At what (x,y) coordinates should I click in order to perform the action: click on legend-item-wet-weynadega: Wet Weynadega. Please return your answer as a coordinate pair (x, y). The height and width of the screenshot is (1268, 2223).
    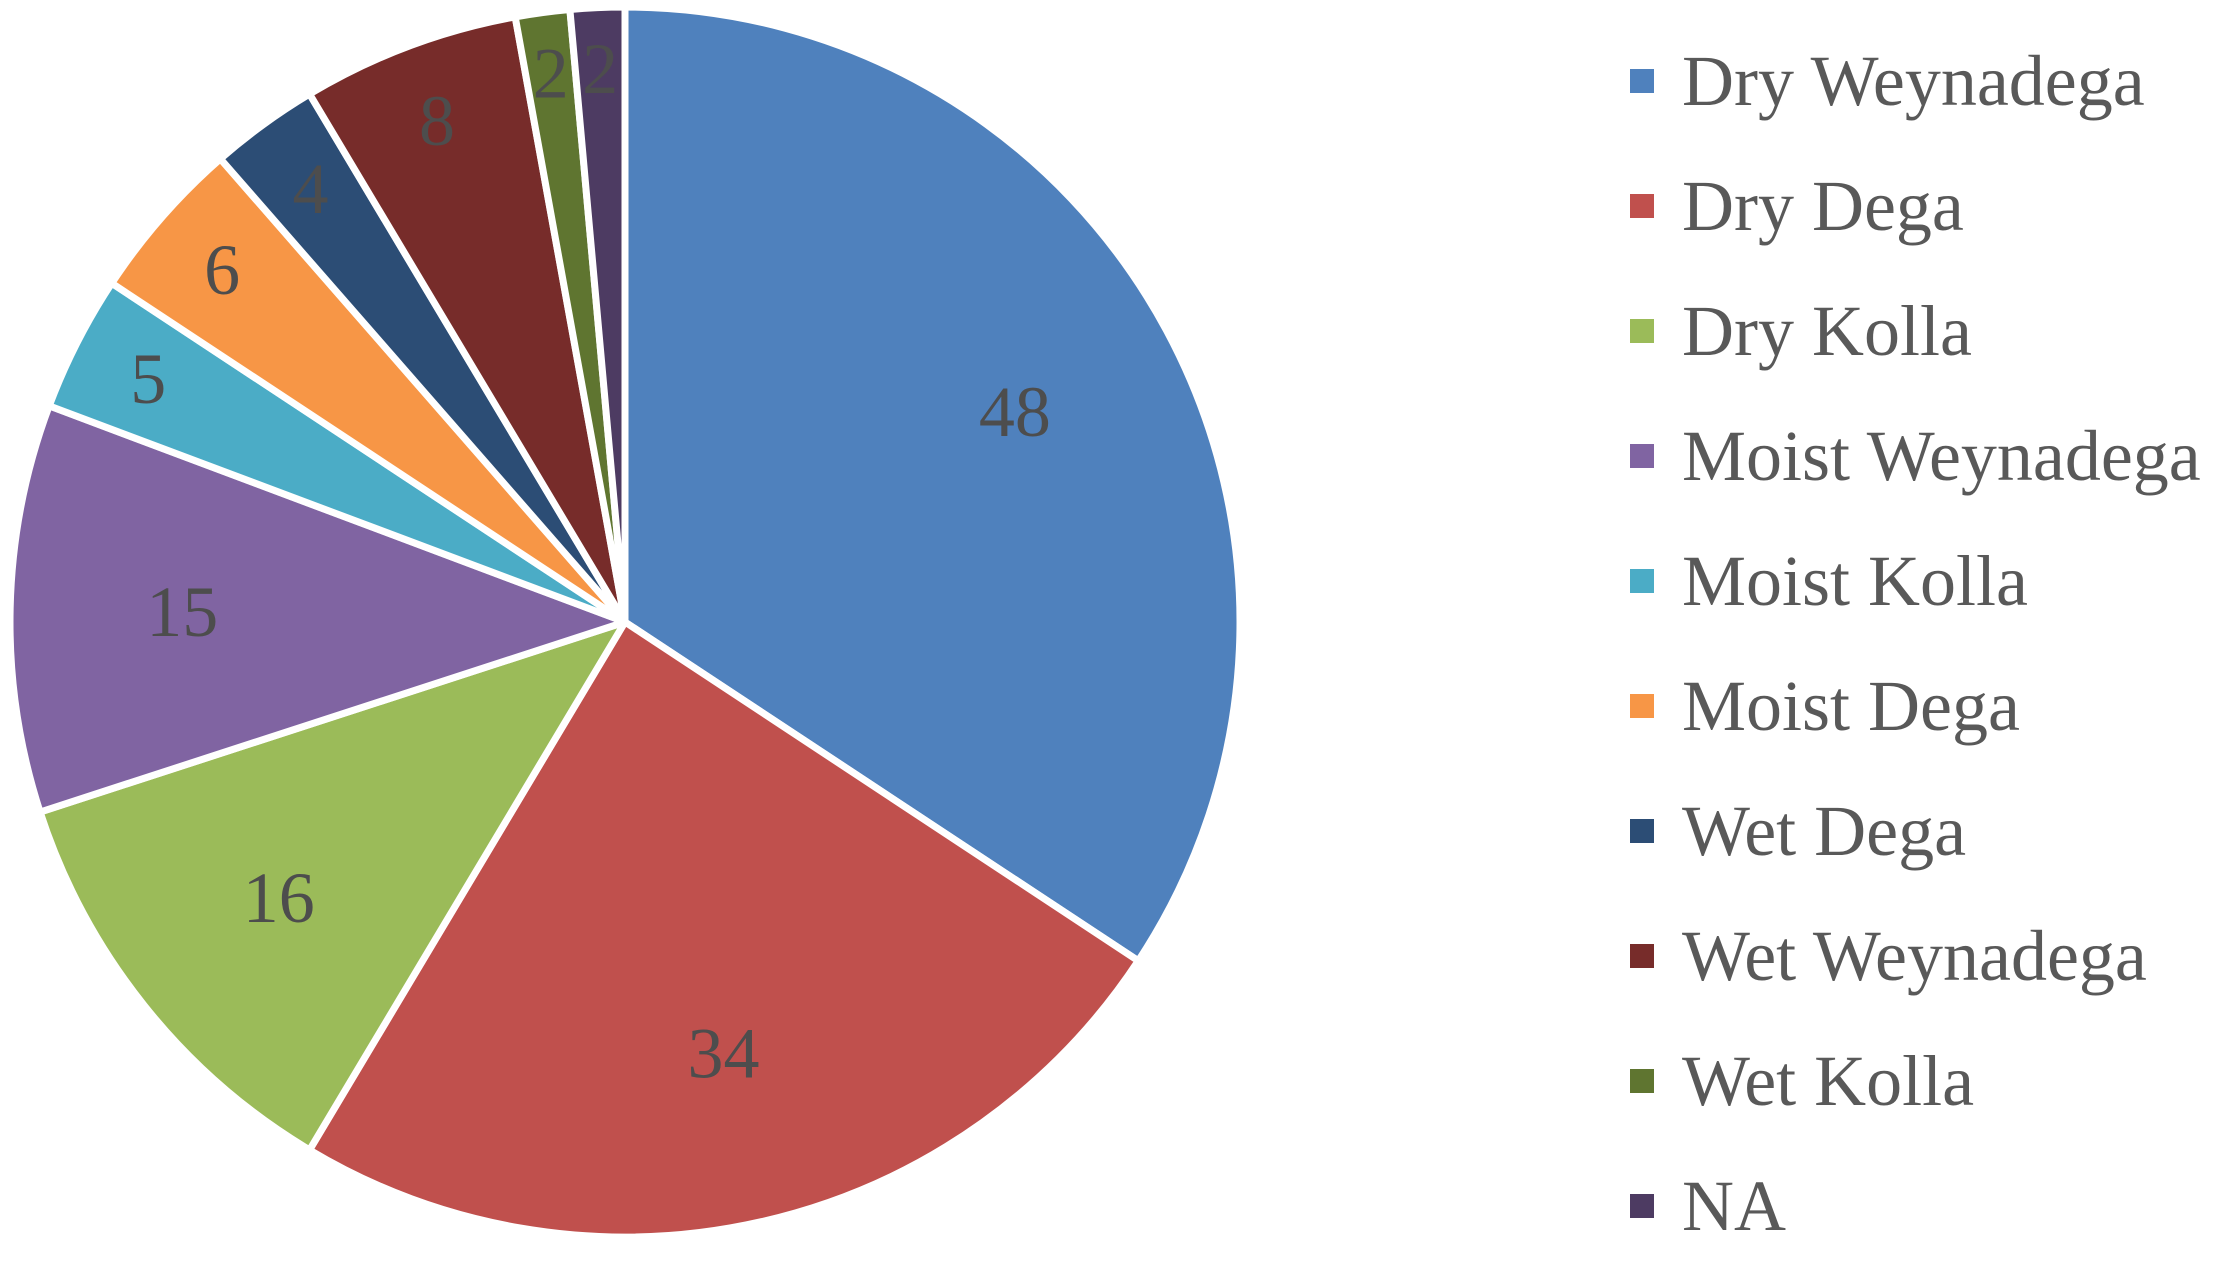
    Looking at the image, I should click on (1925, 955).